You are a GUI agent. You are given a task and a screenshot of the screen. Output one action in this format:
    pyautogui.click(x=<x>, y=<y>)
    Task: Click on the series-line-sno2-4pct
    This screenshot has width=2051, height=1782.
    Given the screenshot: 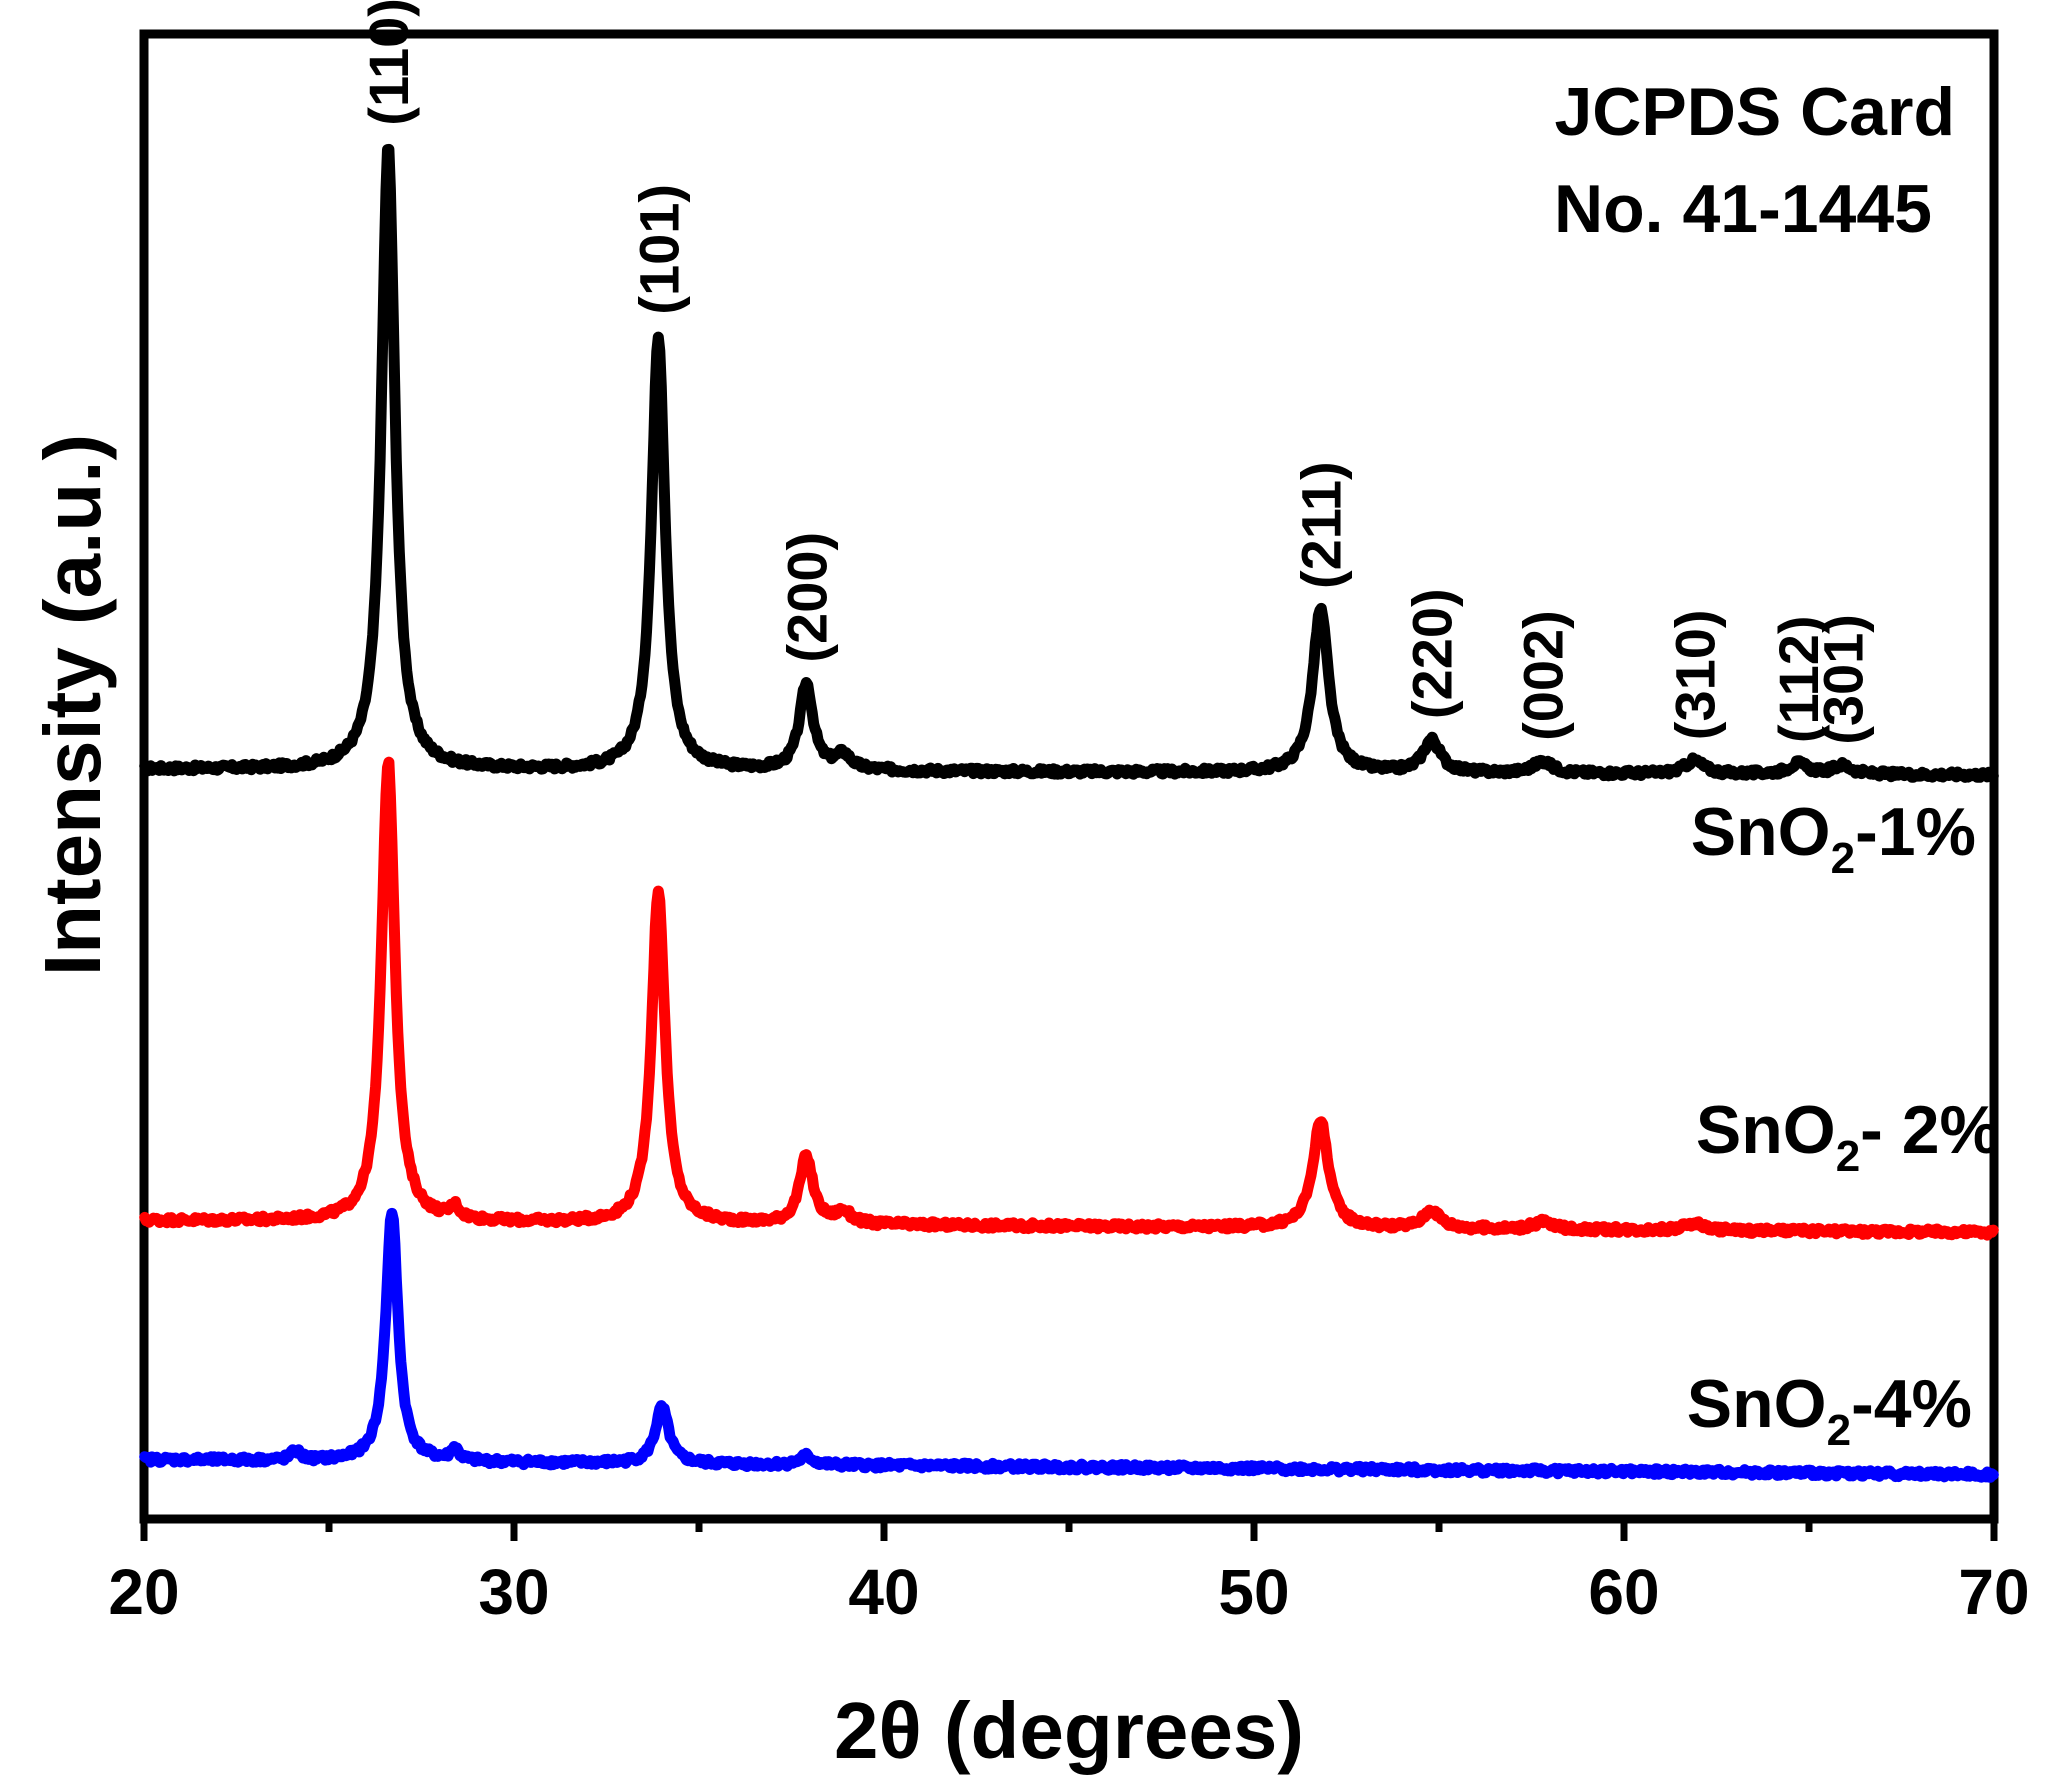 What is the action you would take?
    pyautogui.click(x=1069, y=1345)
    